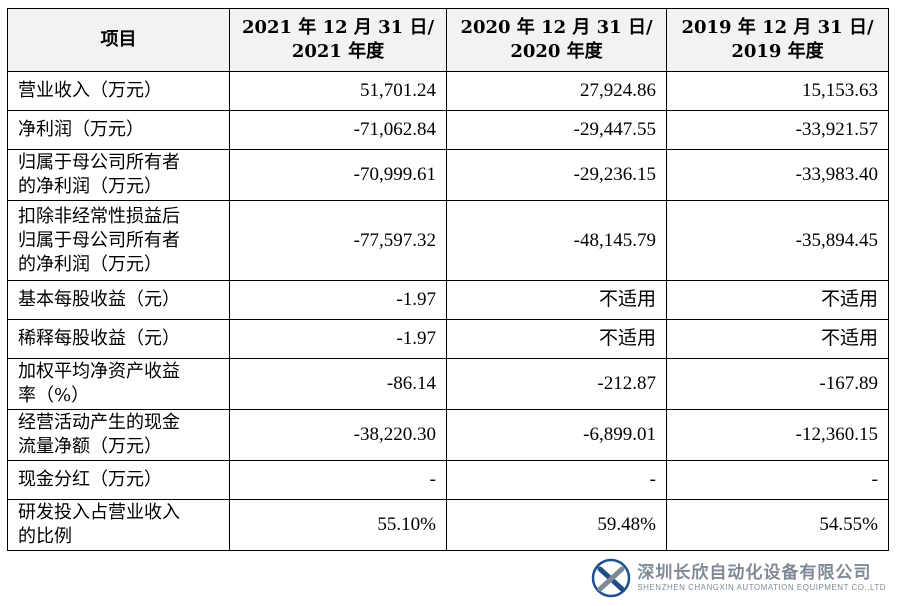 The height and width of the screenshot is (606, 898). I want to click on table-row: 研发投入占营业收入 的比例 55.10% 59.48% 54.55%, so click(448, 525).